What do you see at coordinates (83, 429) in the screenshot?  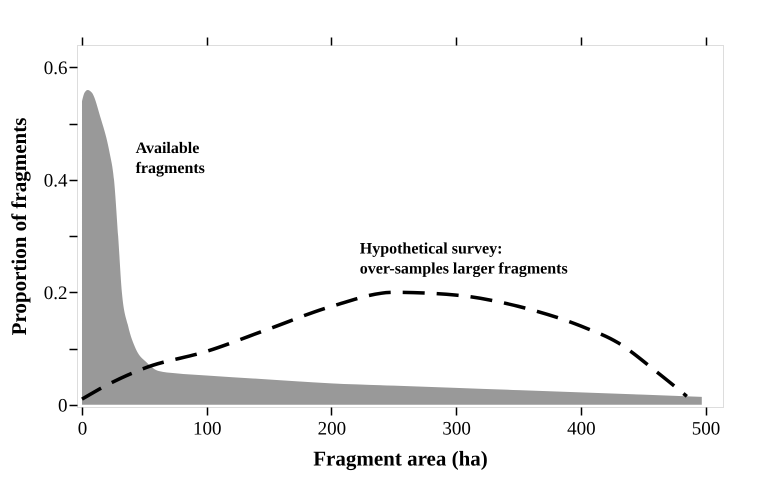 I see `x-tick-label: 0` at bounding box center [83, 429].